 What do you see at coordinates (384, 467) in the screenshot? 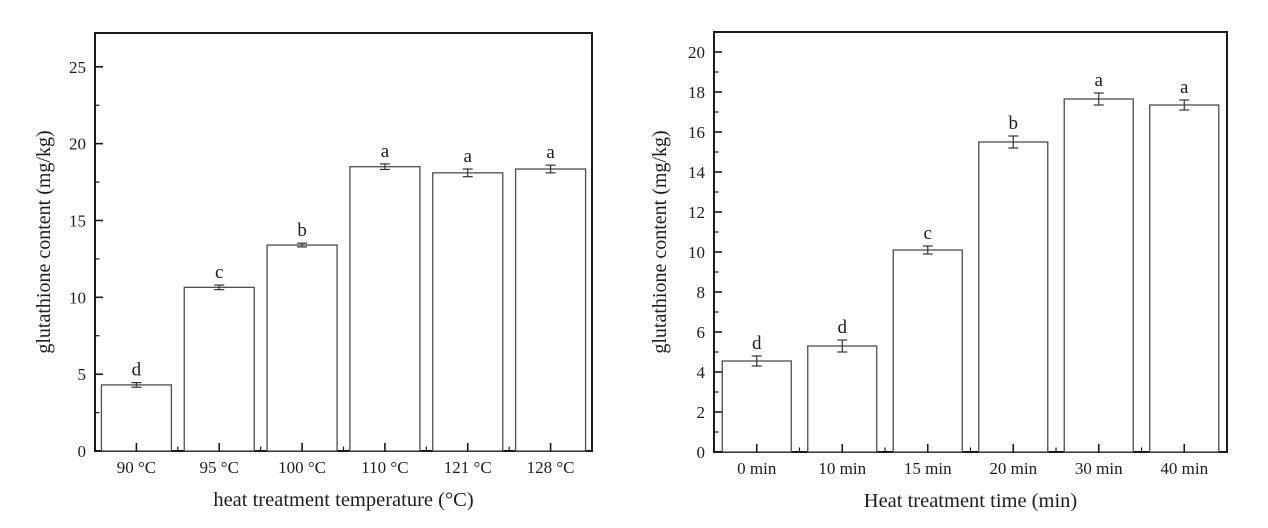
I see `x-tick-label: 110 °C` at bounding box center [384, 467].